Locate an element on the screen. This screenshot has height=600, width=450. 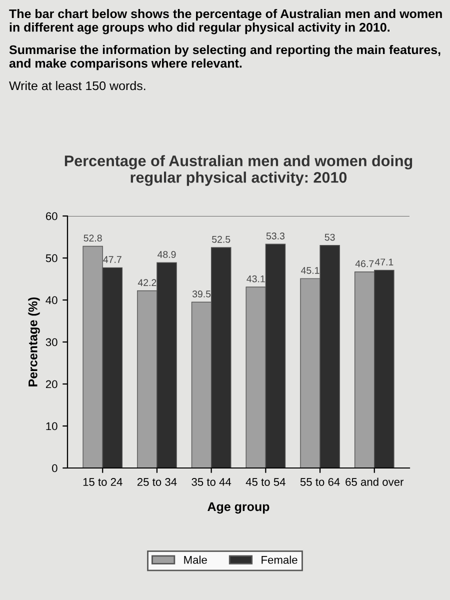
legend-label: Male is located at coordinates (195, 560).